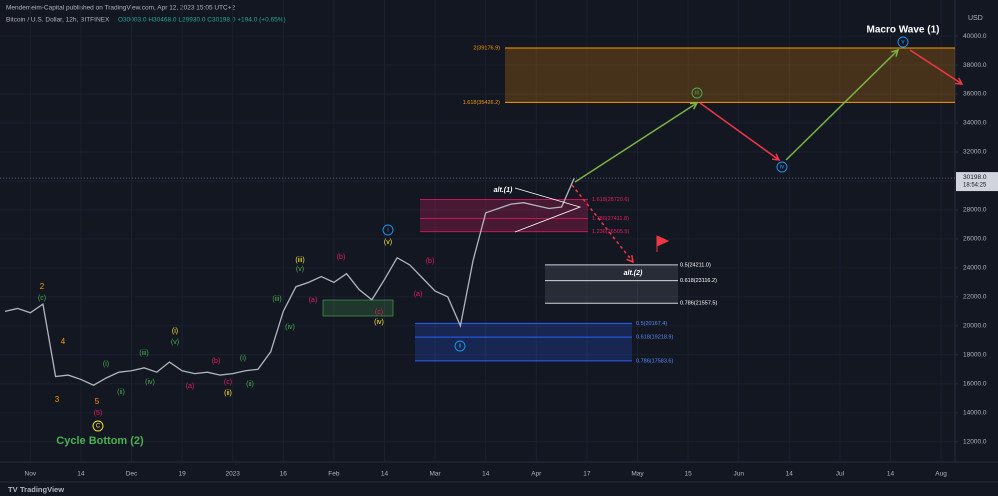 This screenshot has height=496, width=998. I want to click on y-tick-label: 32000.0, so click(975, 152).